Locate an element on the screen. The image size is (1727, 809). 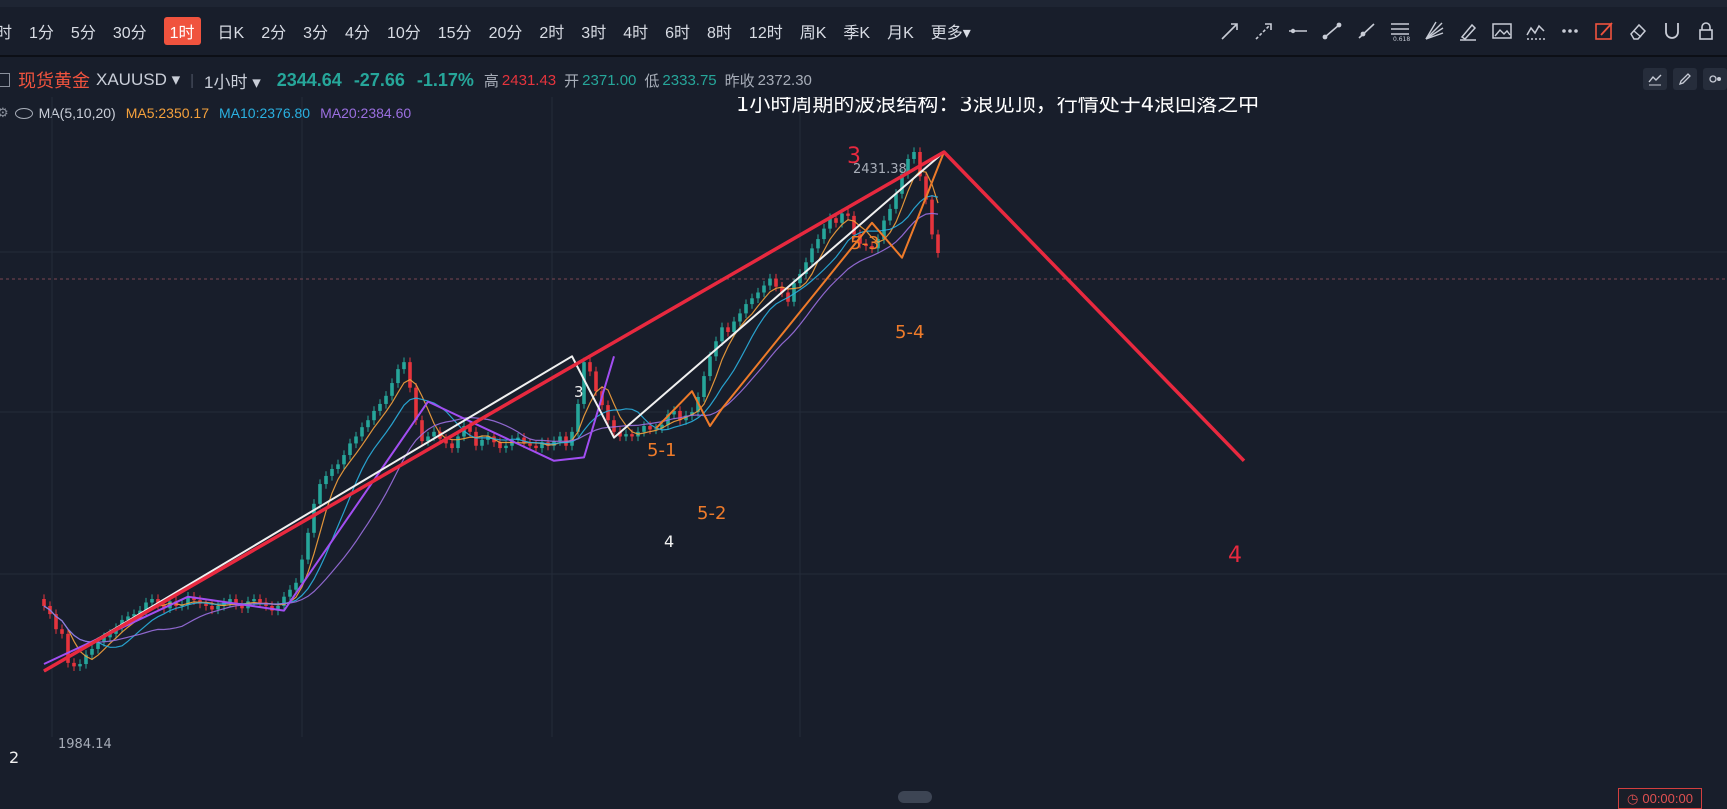
period-14: 4时 is located at coordinates (636, 33).